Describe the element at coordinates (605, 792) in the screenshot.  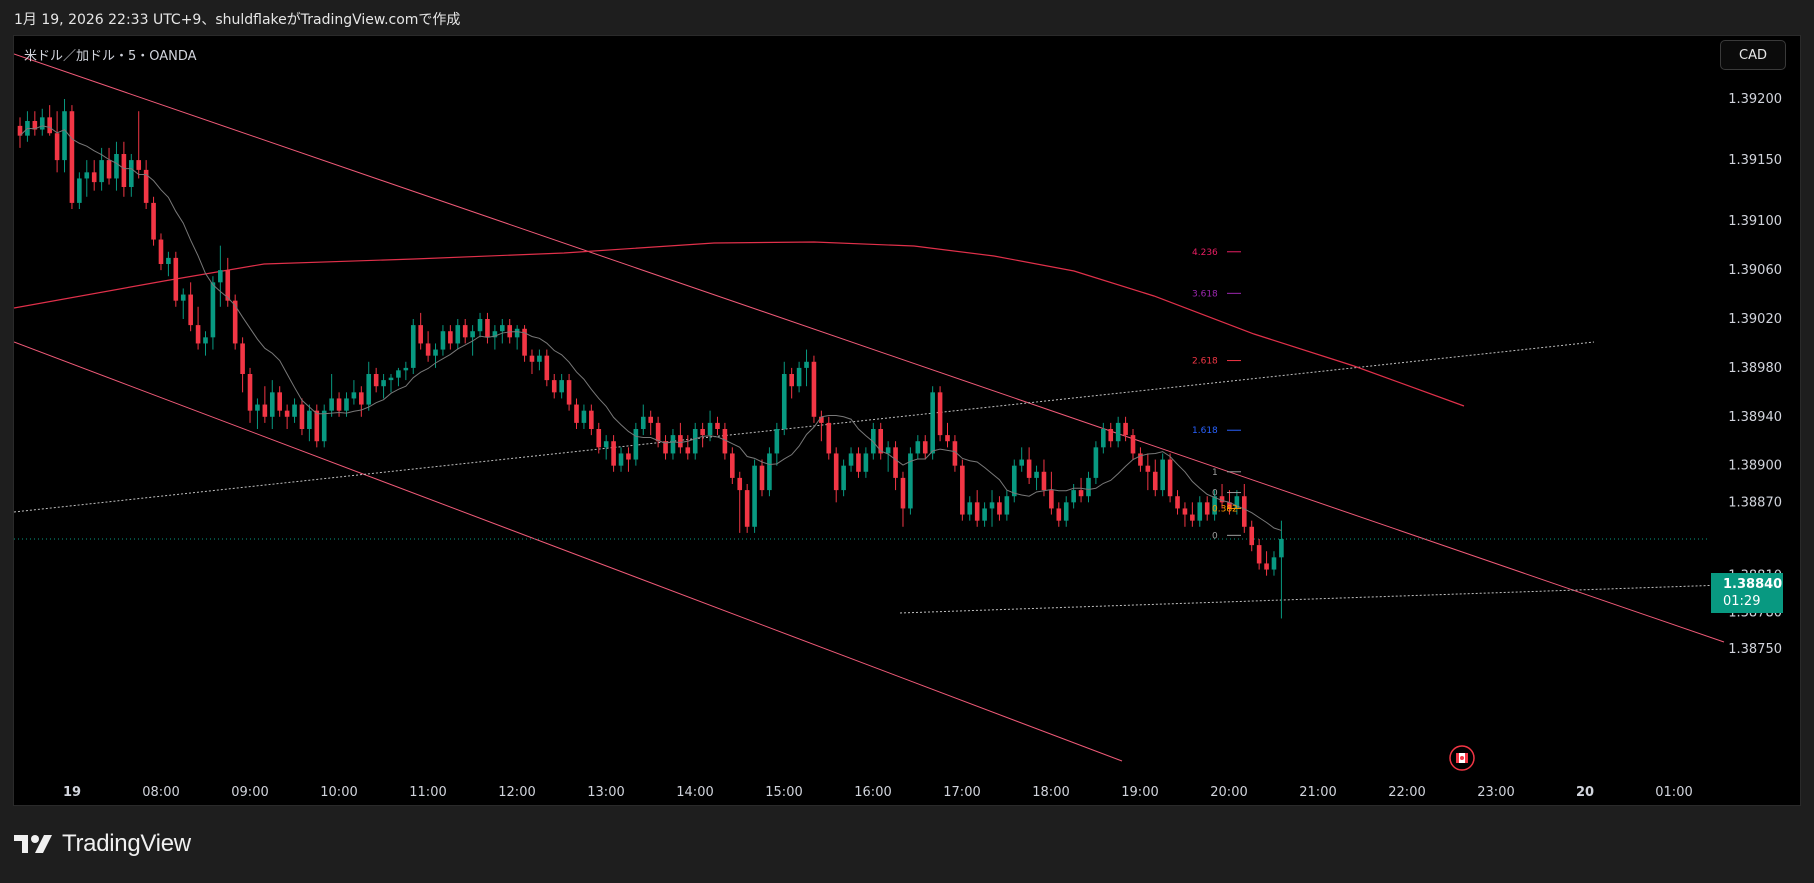
I see `x-tick-label: 13:00` at that location.